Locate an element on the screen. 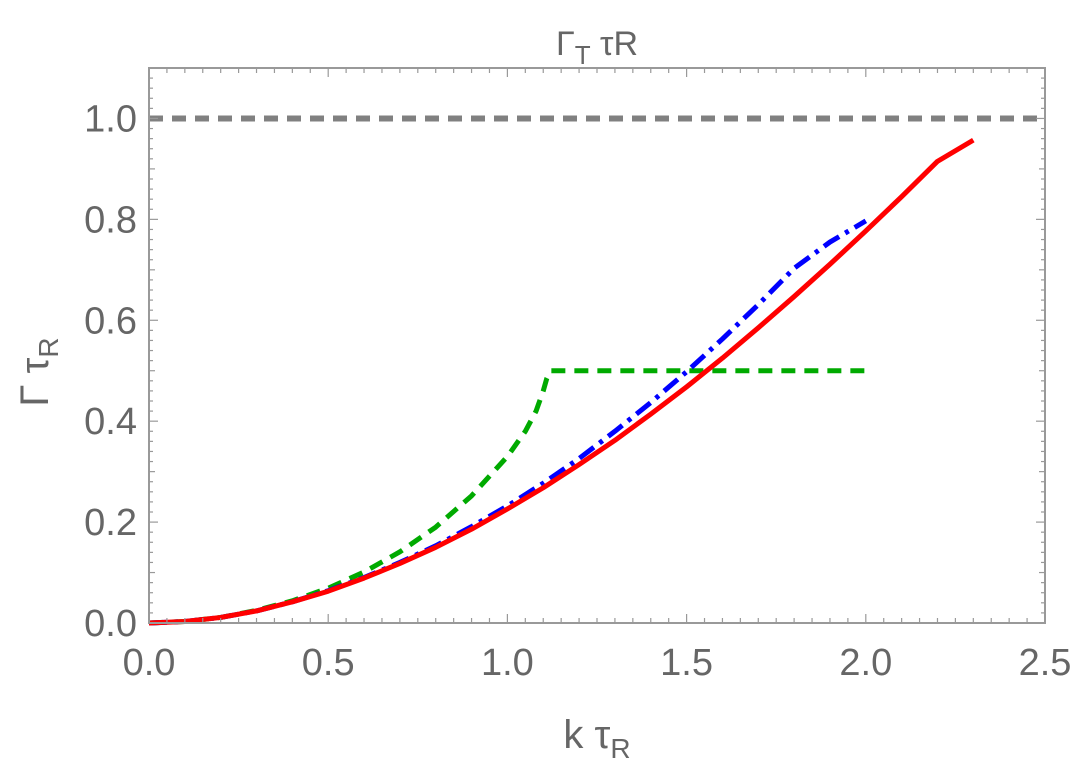  title-main: Γ is located at coordinates (565, 44).